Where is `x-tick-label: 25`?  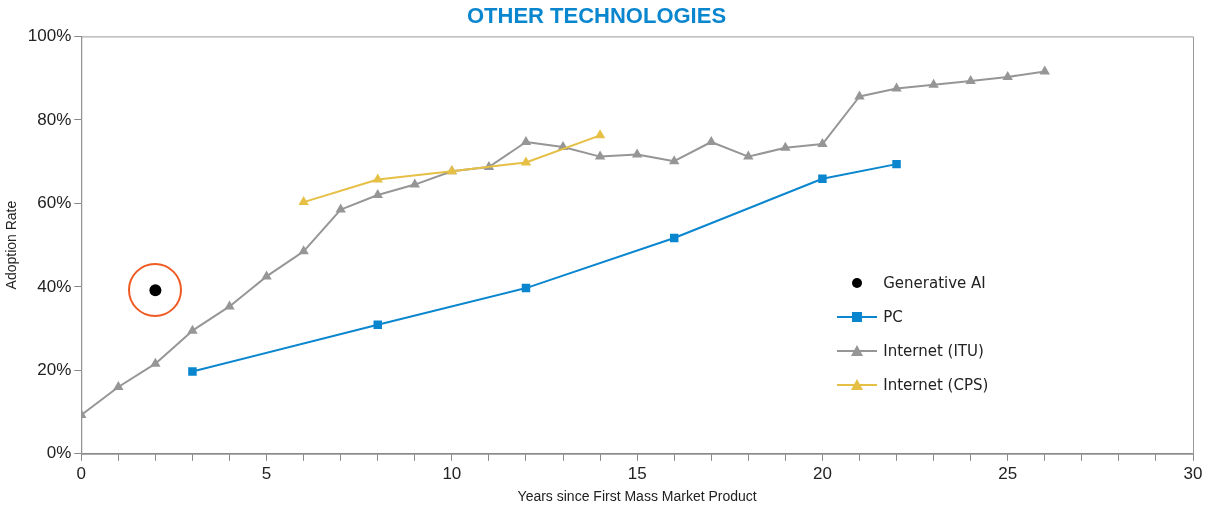 x-tick-label: 25 is located at coordinates (1008, 473).